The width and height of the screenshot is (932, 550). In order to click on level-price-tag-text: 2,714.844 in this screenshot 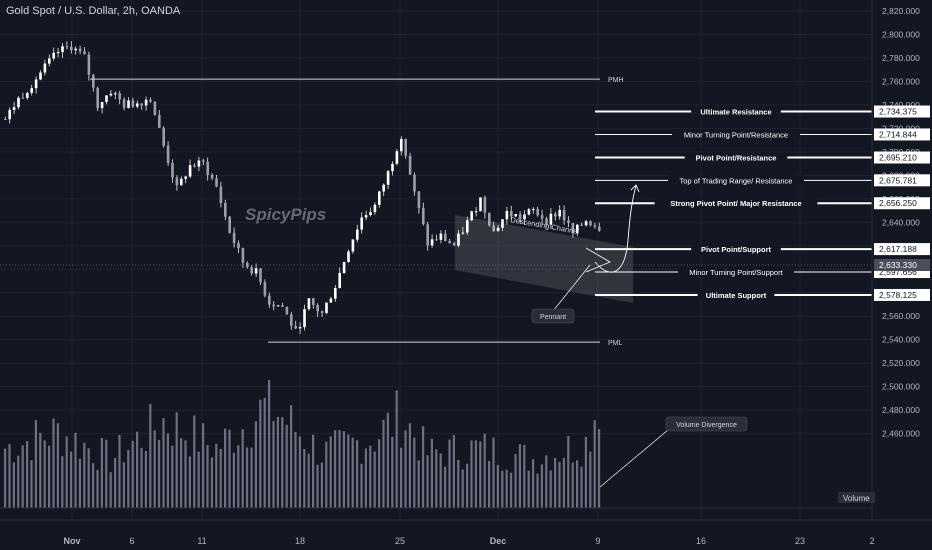, I will do `click(898, 134)`.